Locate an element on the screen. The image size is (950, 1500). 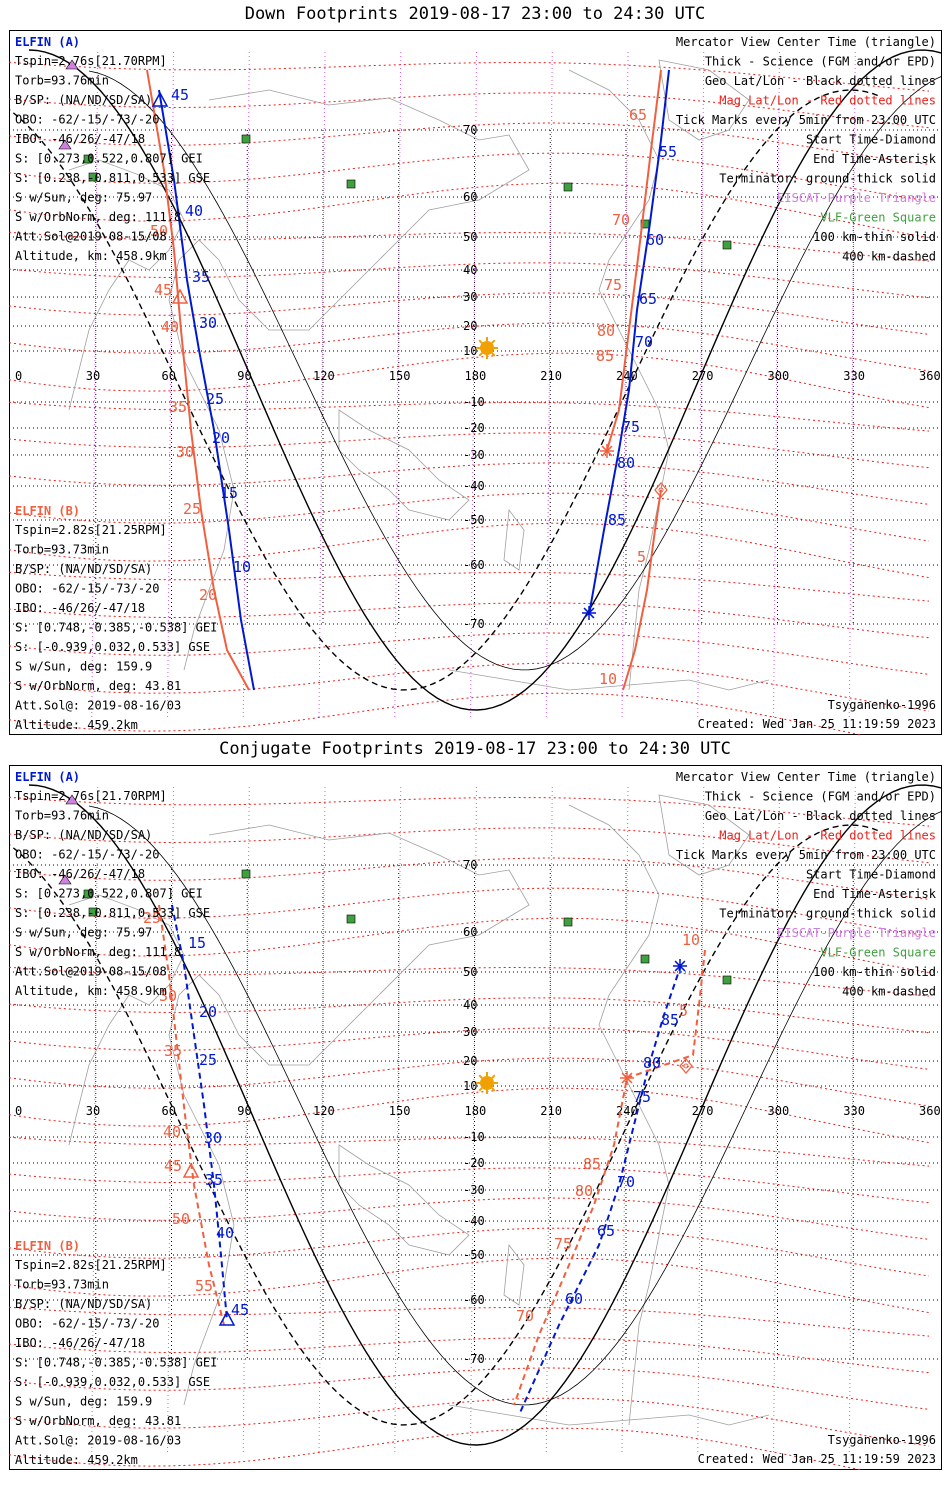
elfin-a-info-line: OBO: -62/-15/-73/-20 is located at coordinates (87, 120).